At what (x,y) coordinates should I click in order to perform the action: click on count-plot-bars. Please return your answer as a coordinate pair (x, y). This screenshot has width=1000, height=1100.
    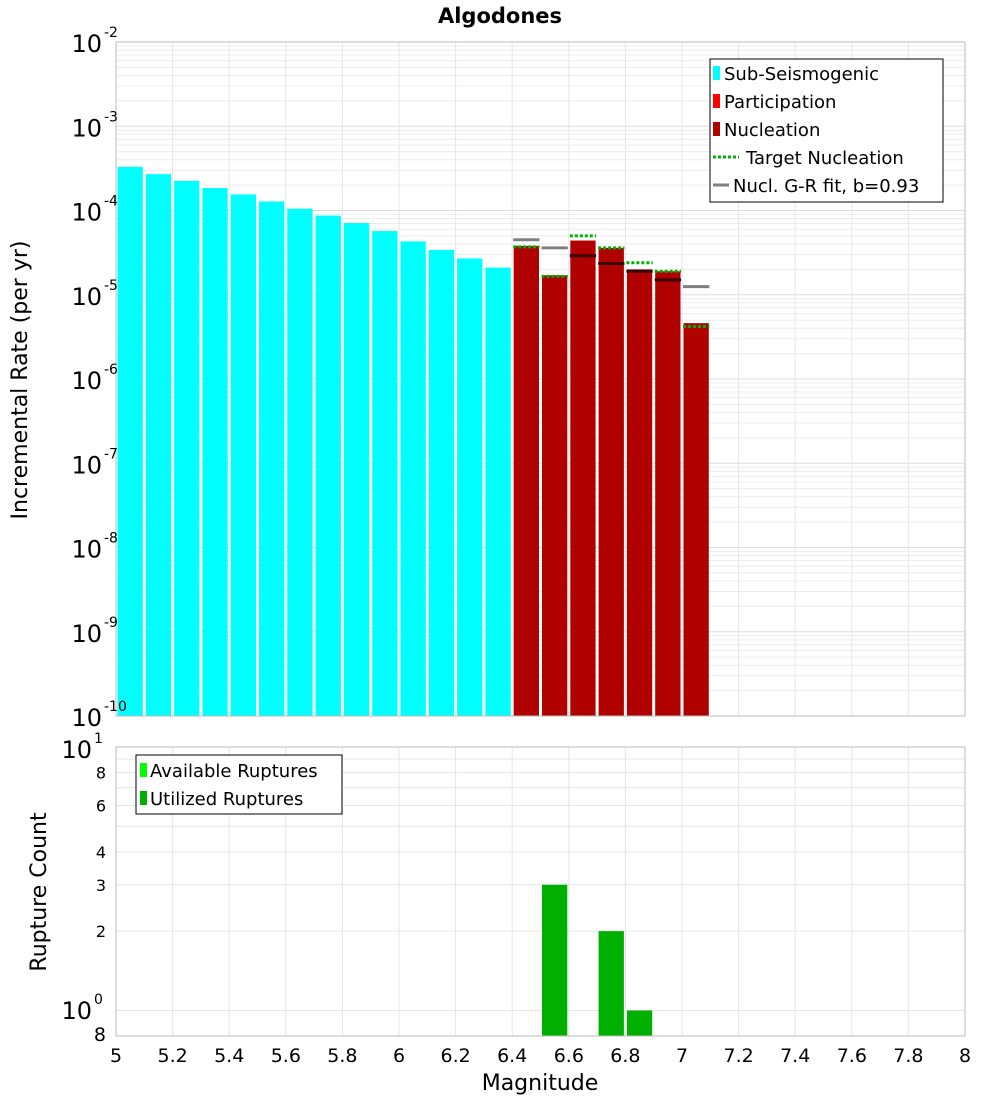
    Looking at the image, I should click on (597, 960).